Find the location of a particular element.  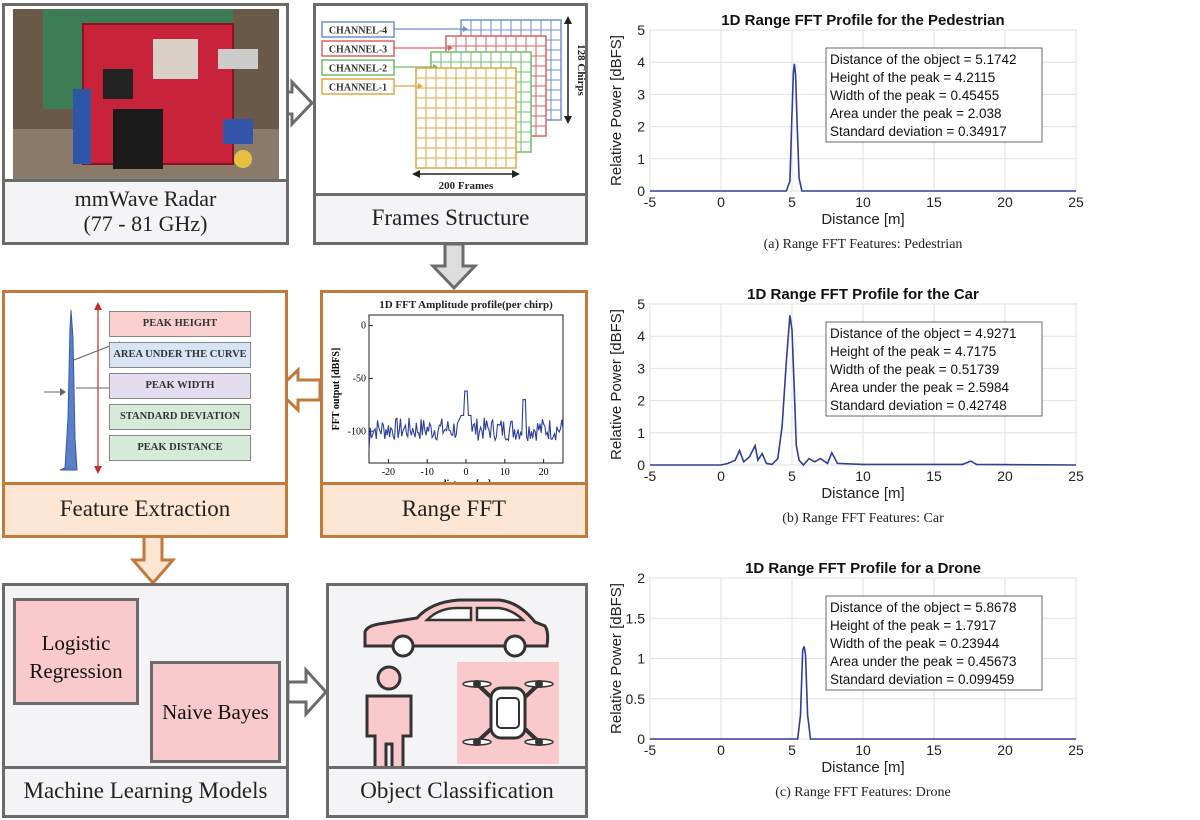

naive-bayes-box: Naive Bayes is located at coordinates (215, 712).